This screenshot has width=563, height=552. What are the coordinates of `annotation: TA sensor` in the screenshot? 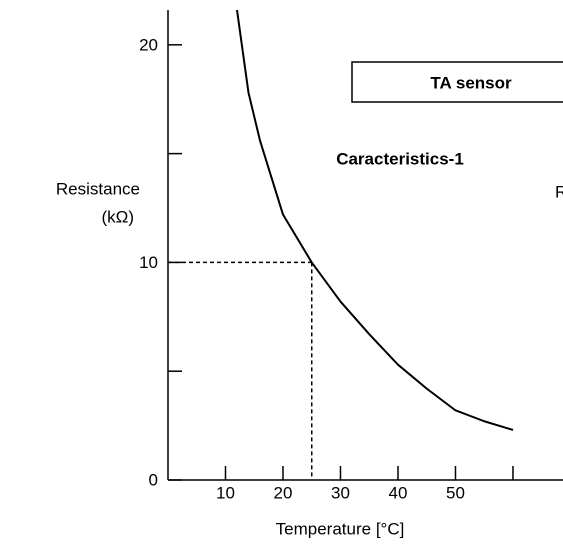 It's located at (471, 82).